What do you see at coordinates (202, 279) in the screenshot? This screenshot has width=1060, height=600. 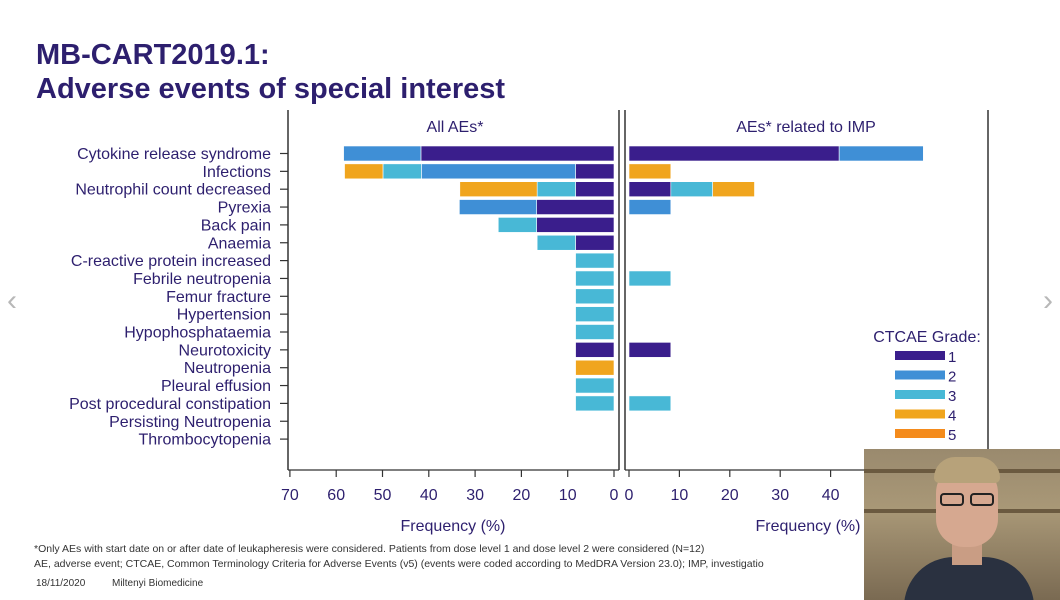 I see `category-label: Febrile neutropenia` at bounding box center [202, 279].